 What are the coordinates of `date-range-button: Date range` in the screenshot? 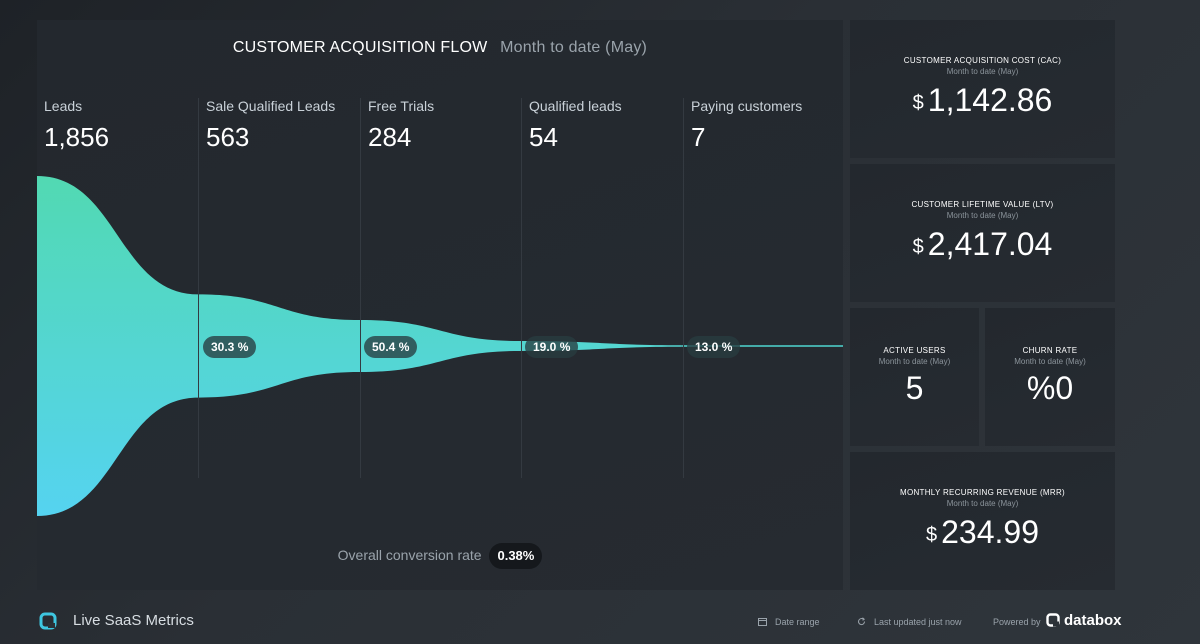 It's located at (789, 622).